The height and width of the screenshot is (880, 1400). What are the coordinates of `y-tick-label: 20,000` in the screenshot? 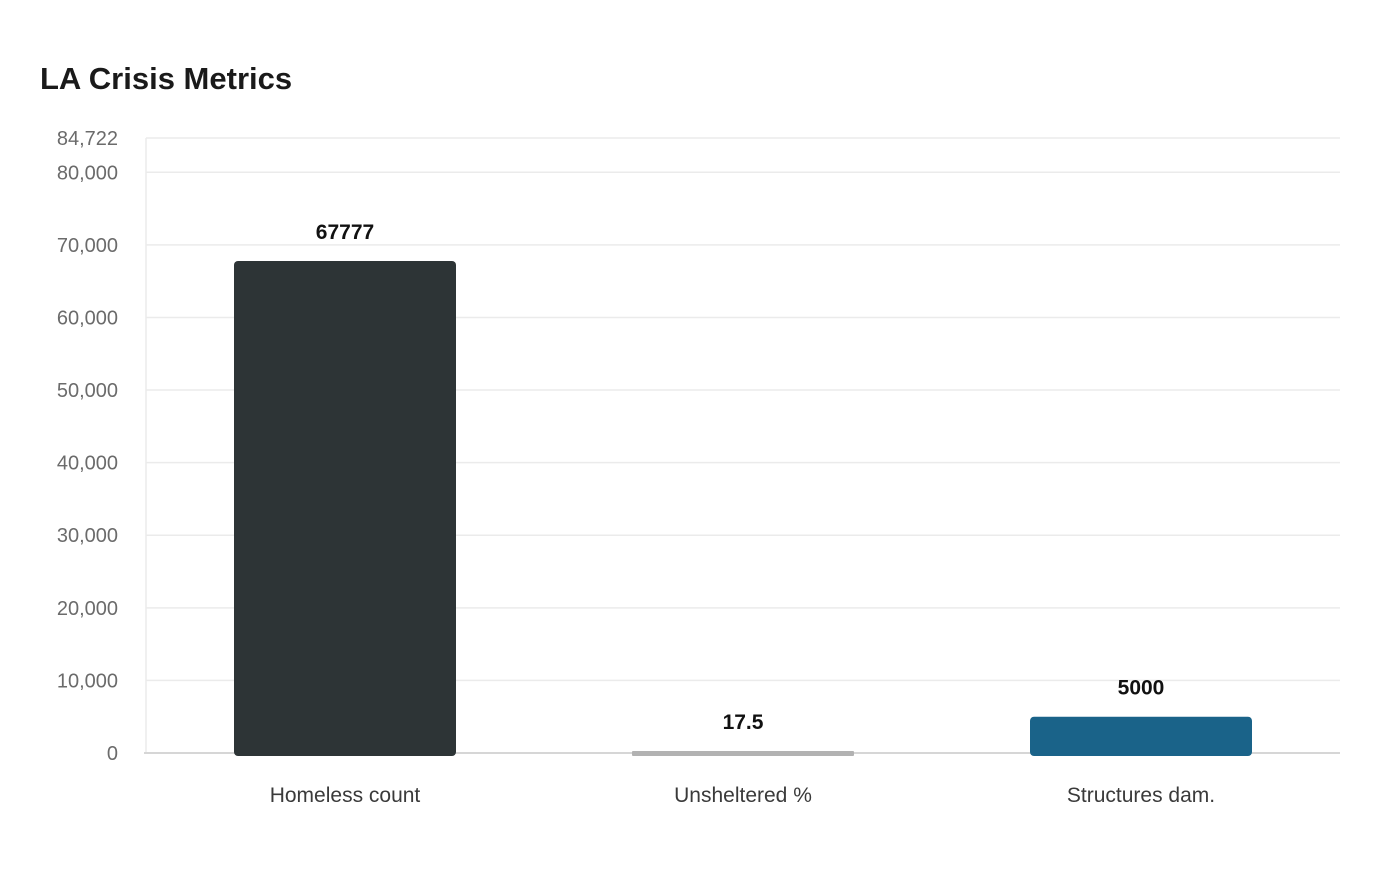 It's located at (87, 609).